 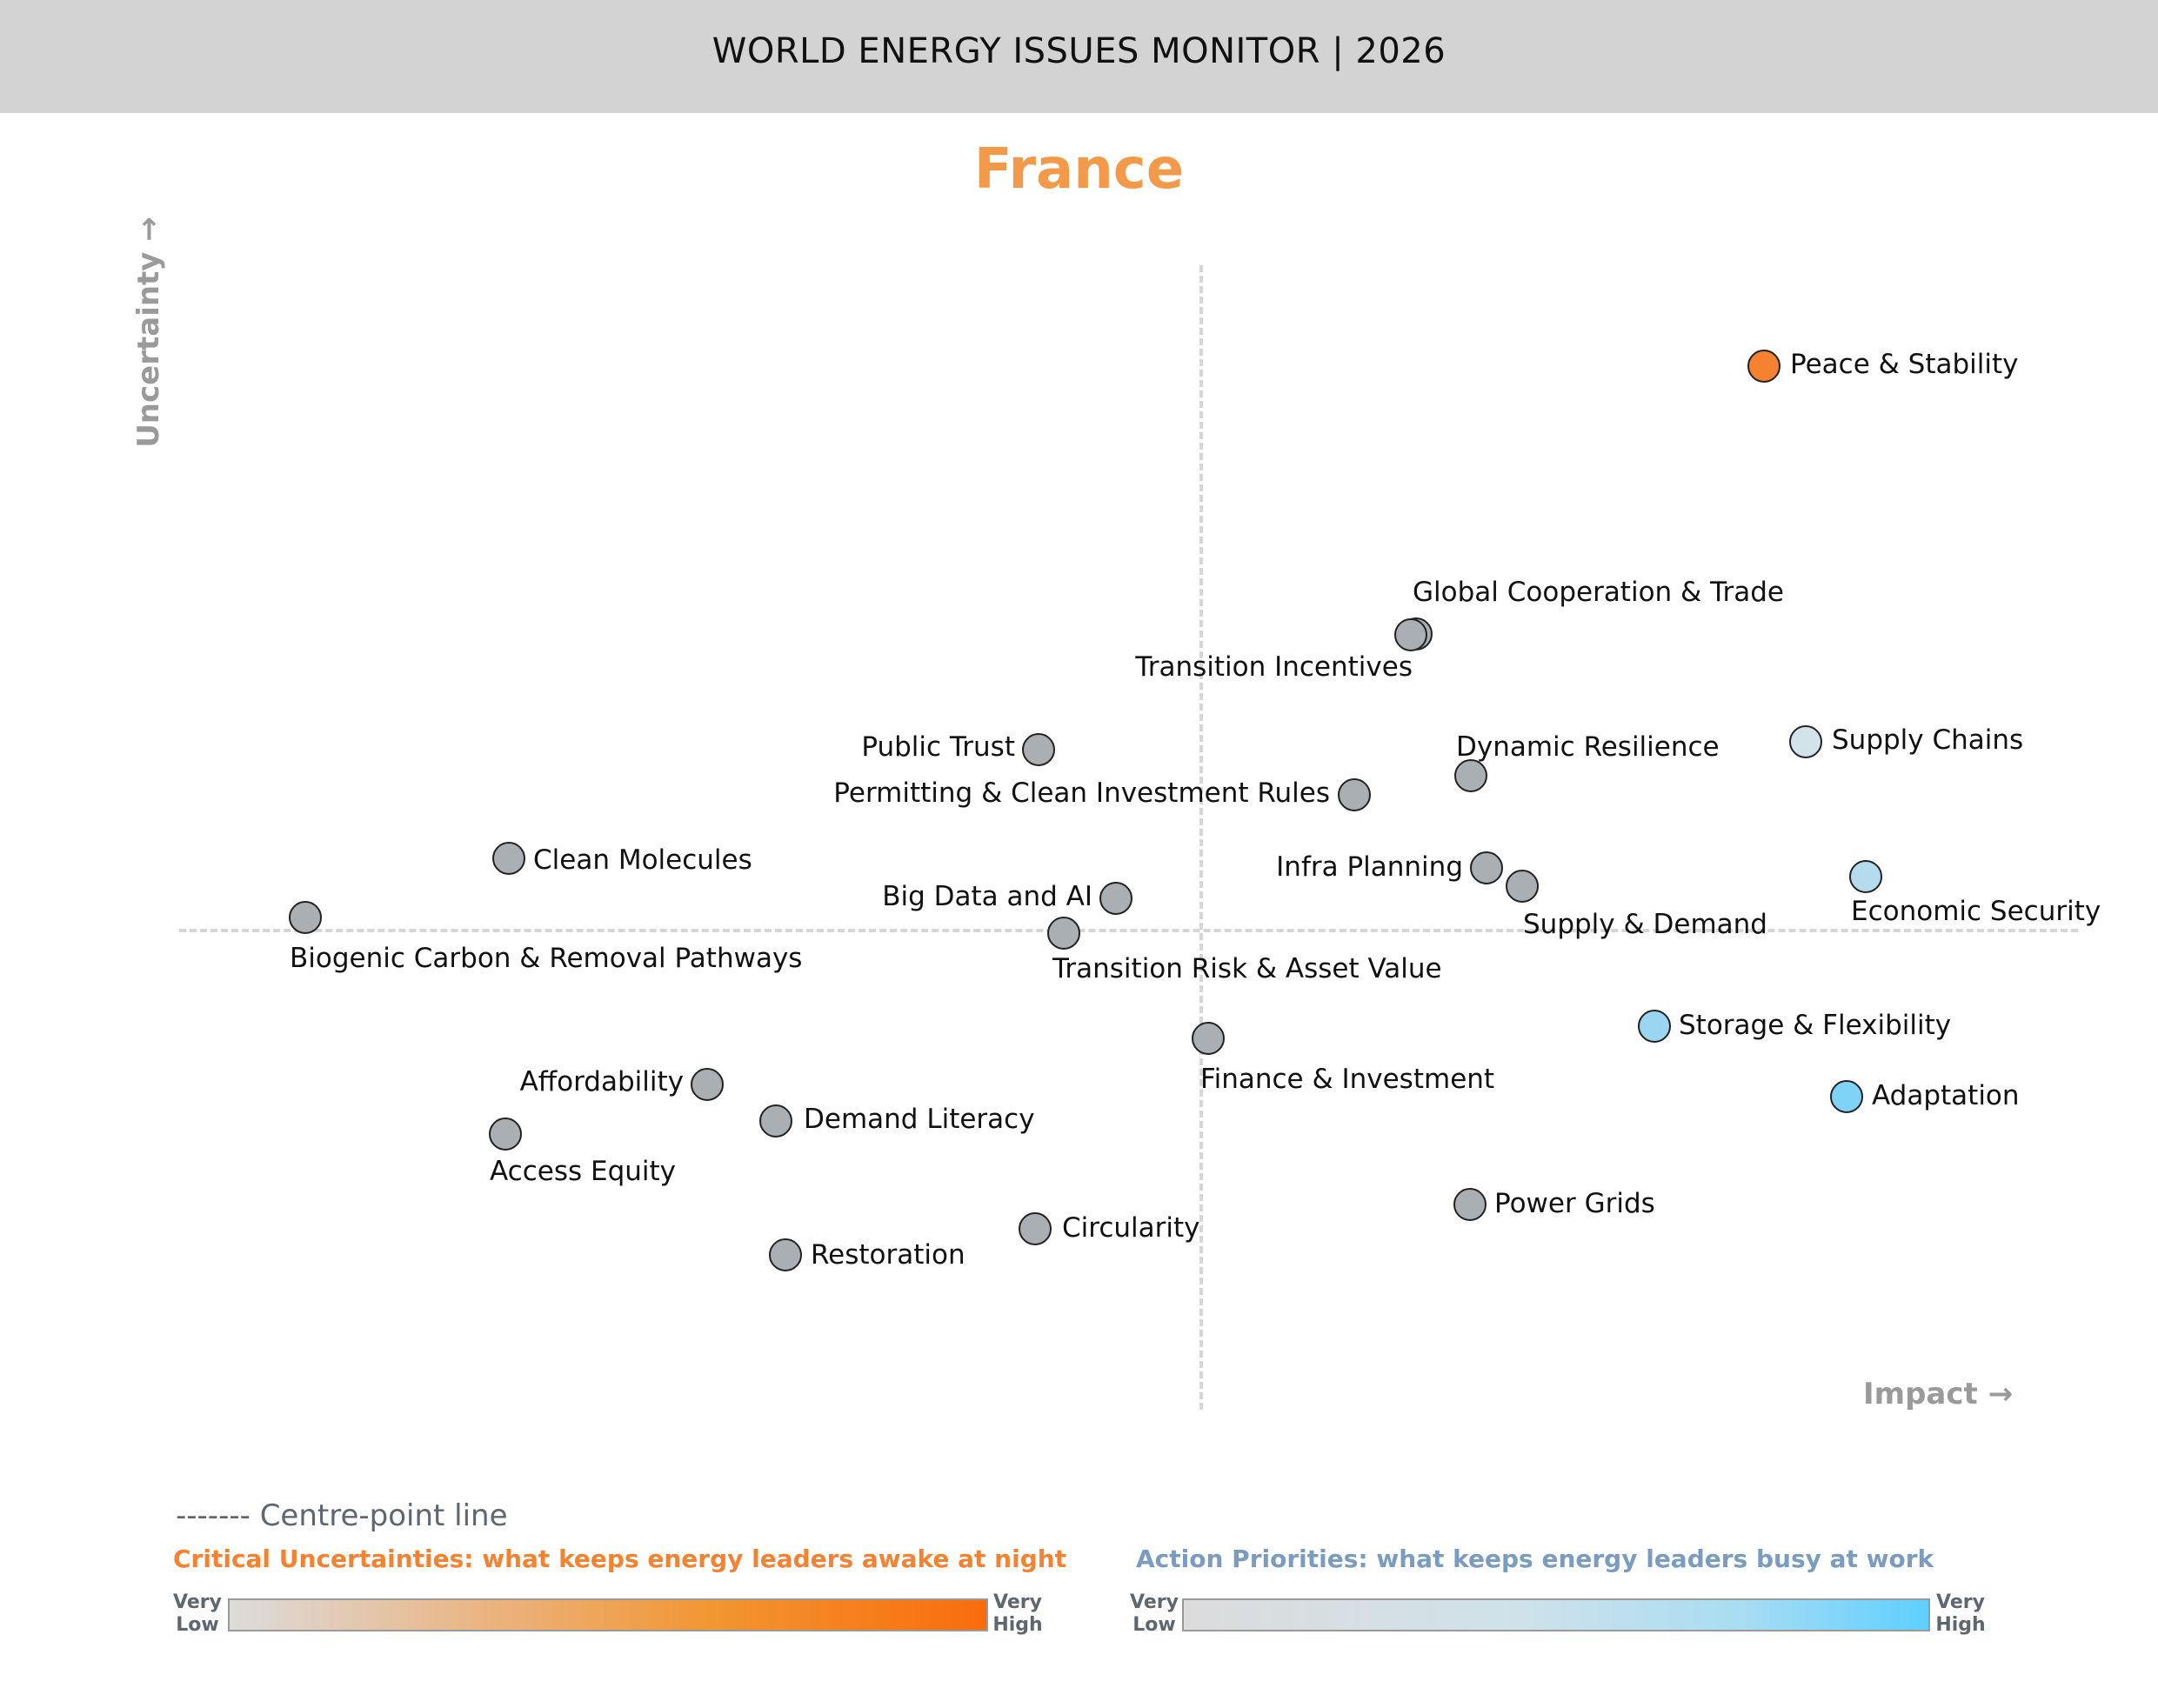 What do you see at coordinates (888, 1255) in the screenshot?
I see `data-point-label: Restoration` at bounding box center [888, 1255].